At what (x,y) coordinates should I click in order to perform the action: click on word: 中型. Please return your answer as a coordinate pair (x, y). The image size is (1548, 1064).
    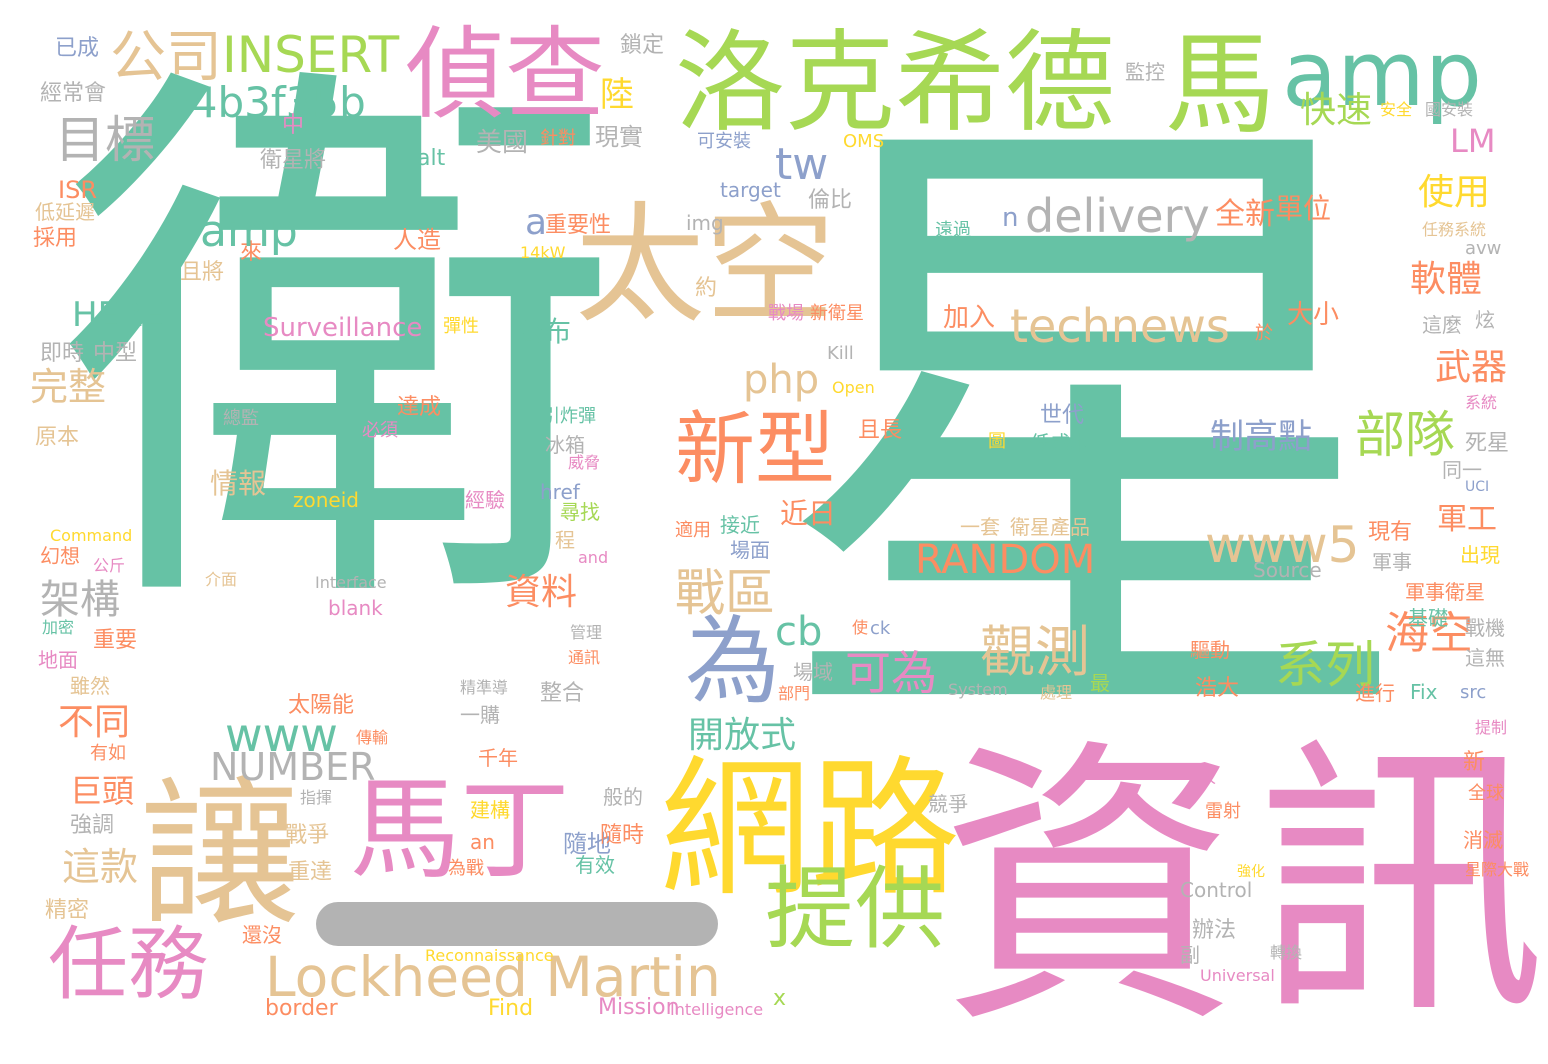
    Looking at the image, I should click on (115, 353).